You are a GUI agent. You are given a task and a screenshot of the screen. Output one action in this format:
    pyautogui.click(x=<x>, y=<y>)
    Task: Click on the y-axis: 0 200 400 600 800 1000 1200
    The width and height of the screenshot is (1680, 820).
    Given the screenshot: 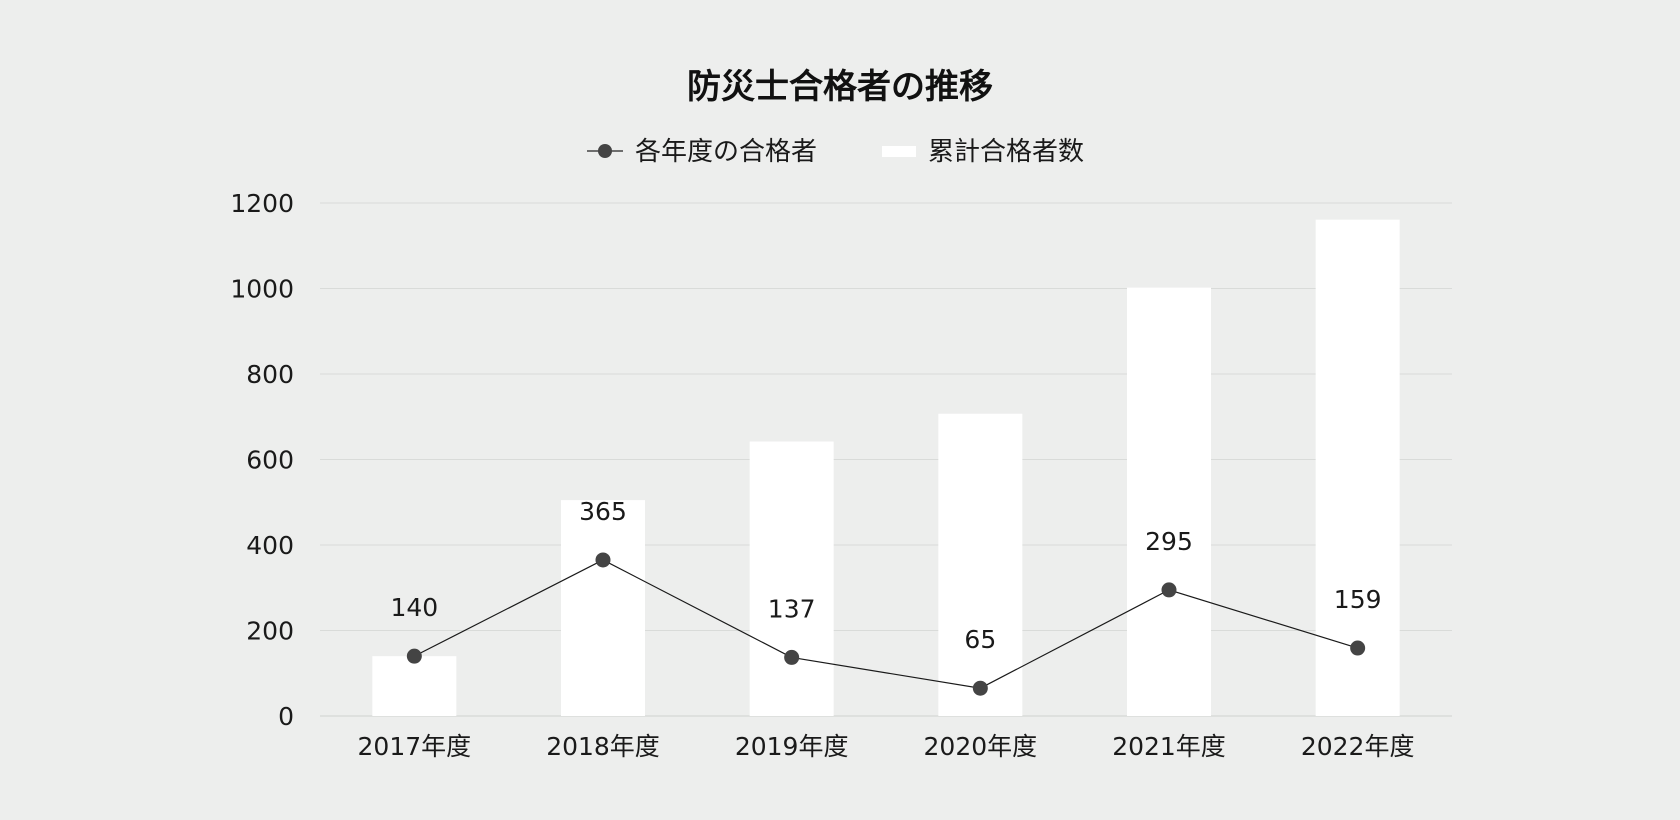 What is the action you would take?
    pyautogui.click(x=262, y=460)
    